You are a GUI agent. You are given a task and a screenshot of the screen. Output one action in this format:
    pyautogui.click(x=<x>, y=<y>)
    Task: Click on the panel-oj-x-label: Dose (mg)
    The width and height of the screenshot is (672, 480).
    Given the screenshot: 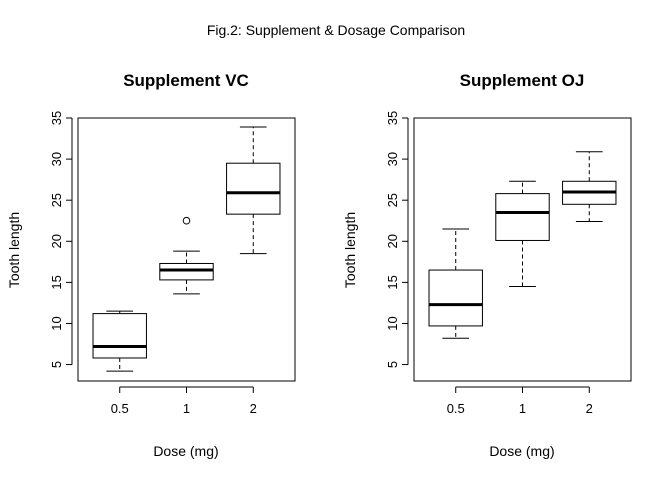 What is the action you would take?
    pyautogui.click(x=521, y=451)
    